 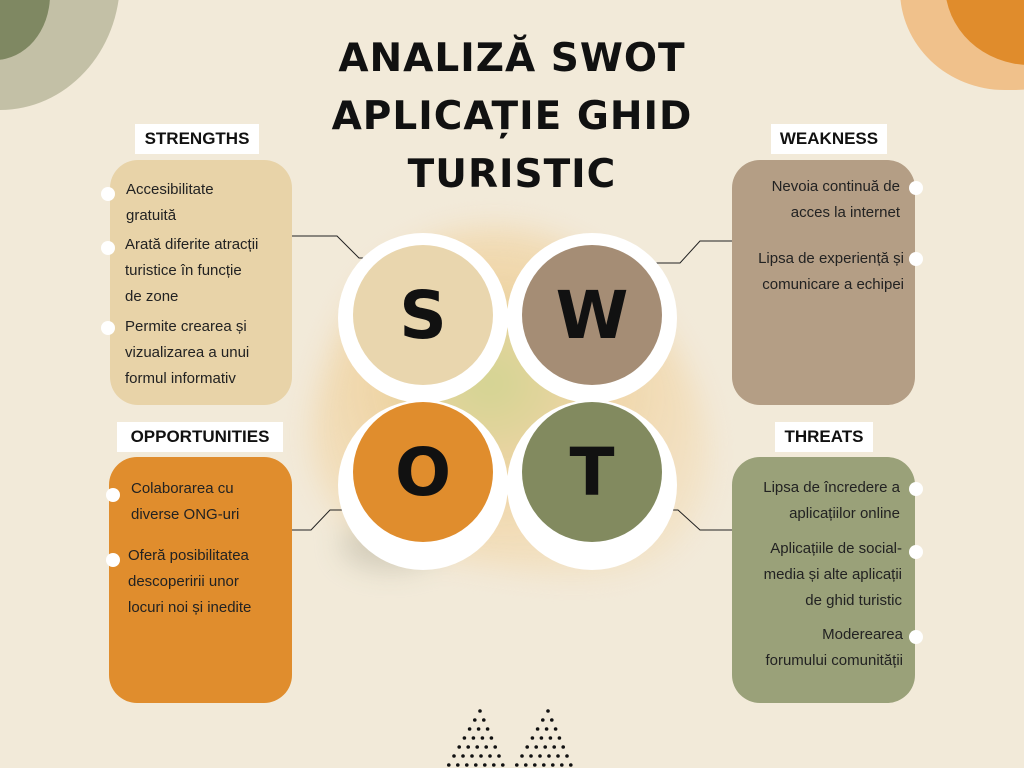 I want to click on letter-w: W, so click(x=592, y=315).